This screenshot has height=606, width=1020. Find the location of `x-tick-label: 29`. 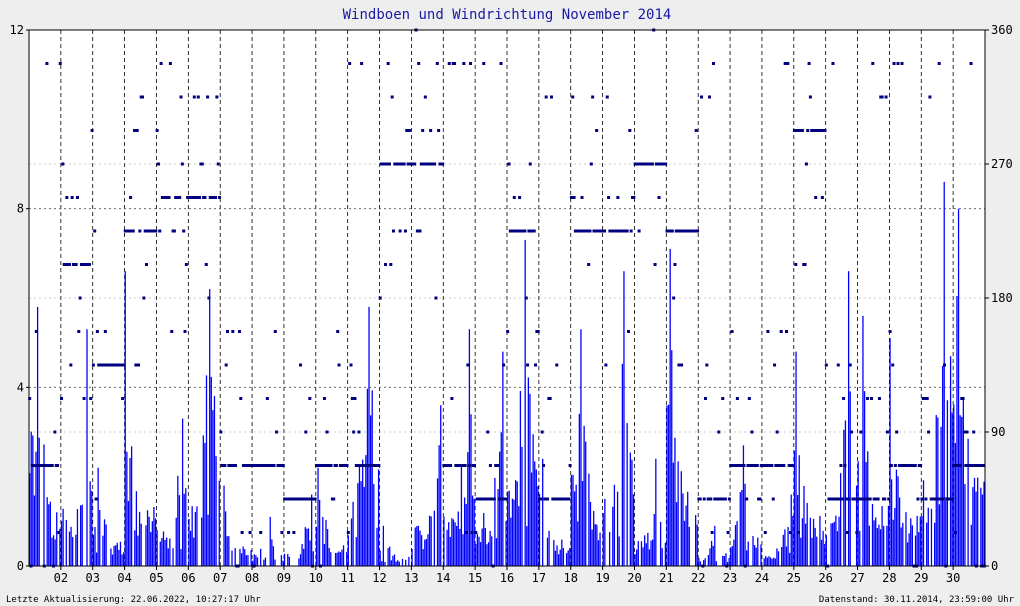

x-tick-label: 29 is located at coordinates (921, 578).